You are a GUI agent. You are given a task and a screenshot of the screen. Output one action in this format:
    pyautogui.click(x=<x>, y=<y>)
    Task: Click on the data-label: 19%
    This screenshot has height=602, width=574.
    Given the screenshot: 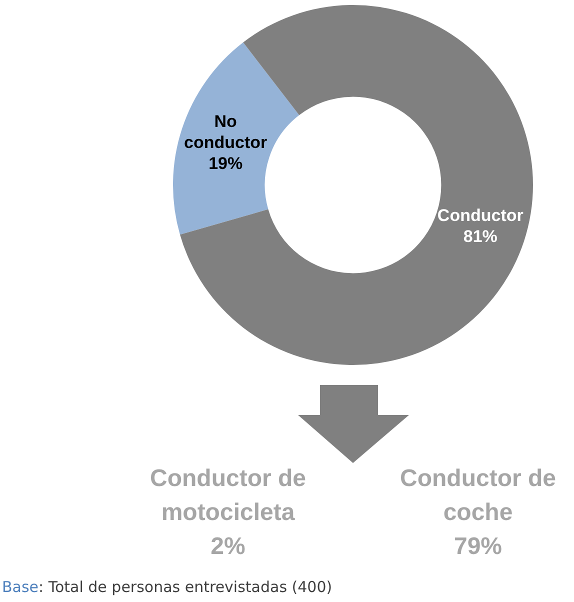 What is the action you would take?
    pyautogui.click(x=225, y=163)
    